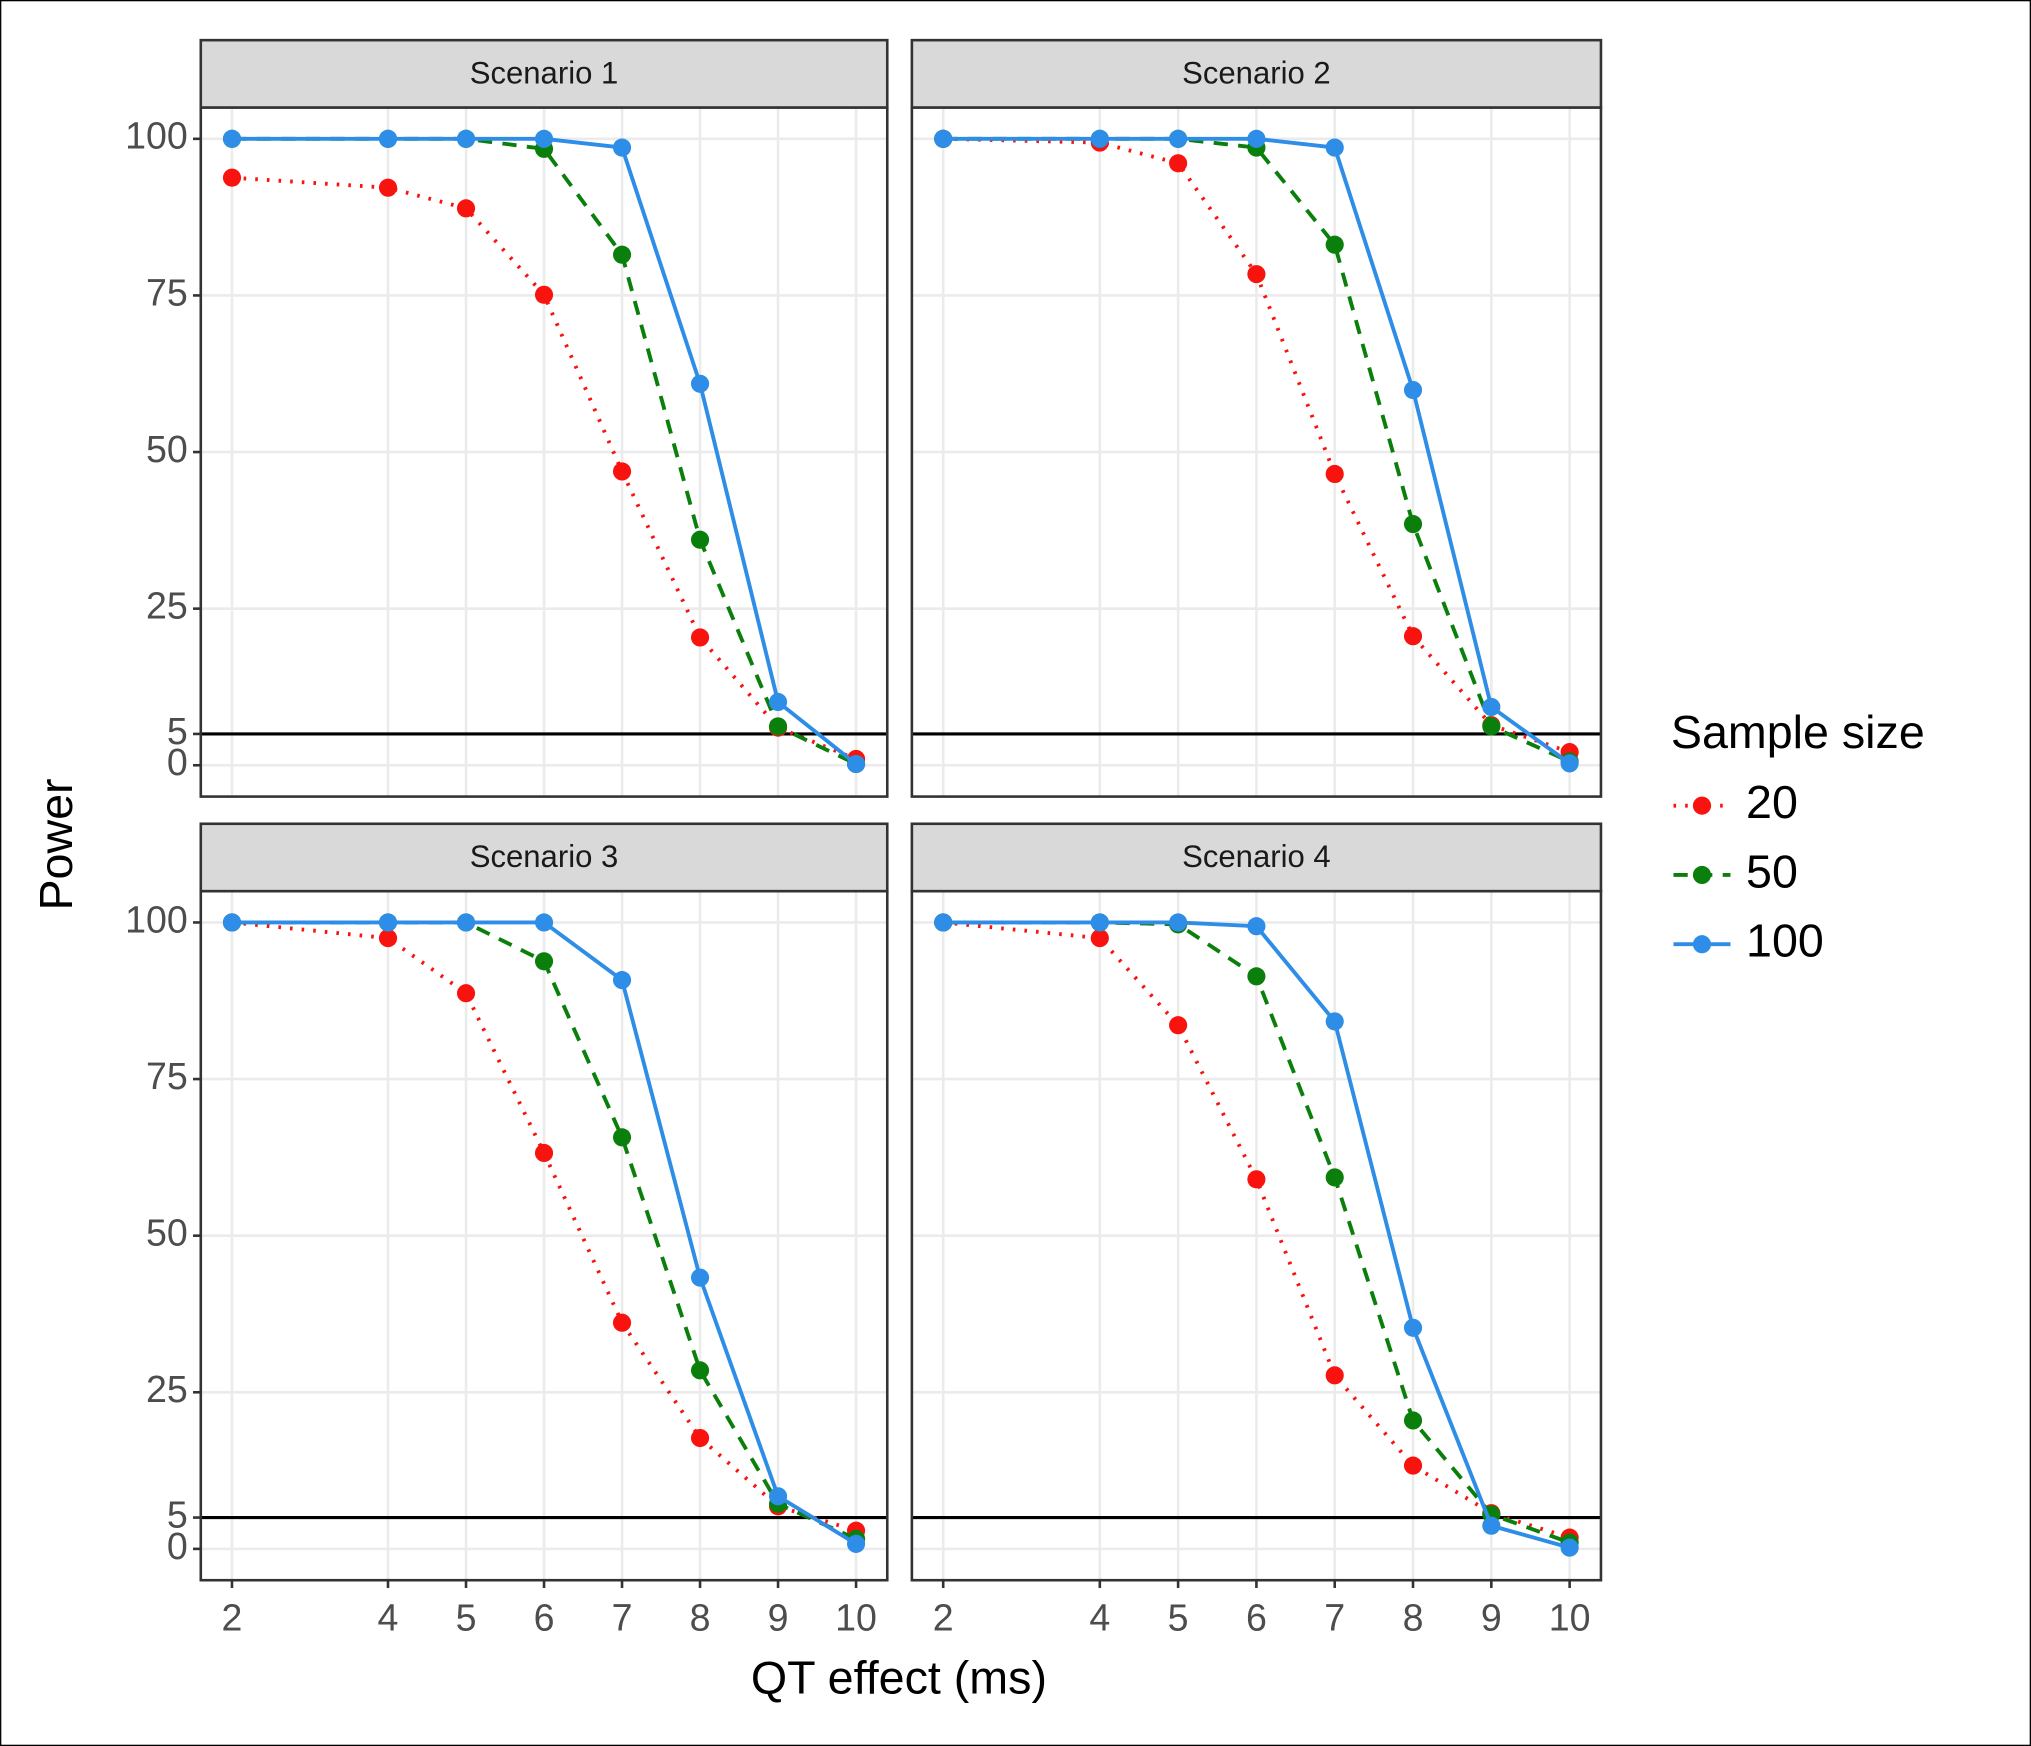 This screenshot has width=2031, height=1746. Describe the element at coordinates (1772, 871) in the screenshot. I see `legend-label: 50` at that location.